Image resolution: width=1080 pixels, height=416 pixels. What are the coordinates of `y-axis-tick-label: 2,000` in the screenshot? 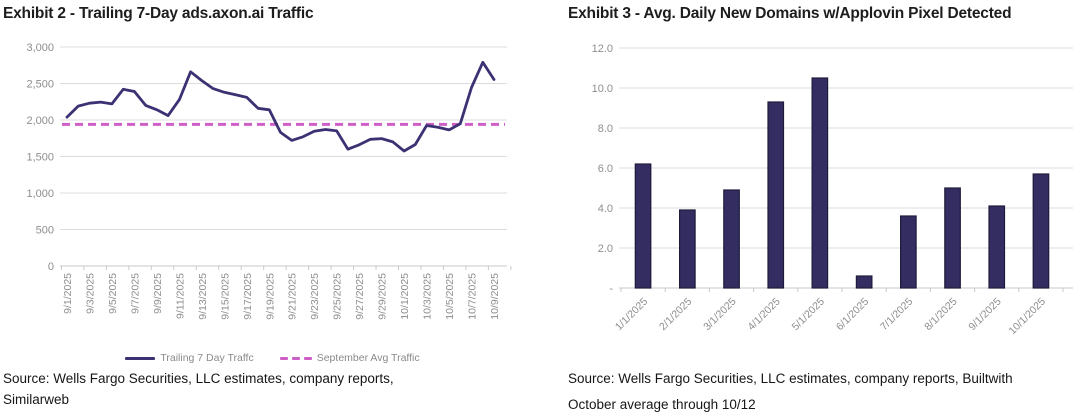 It's located at (40, 121).